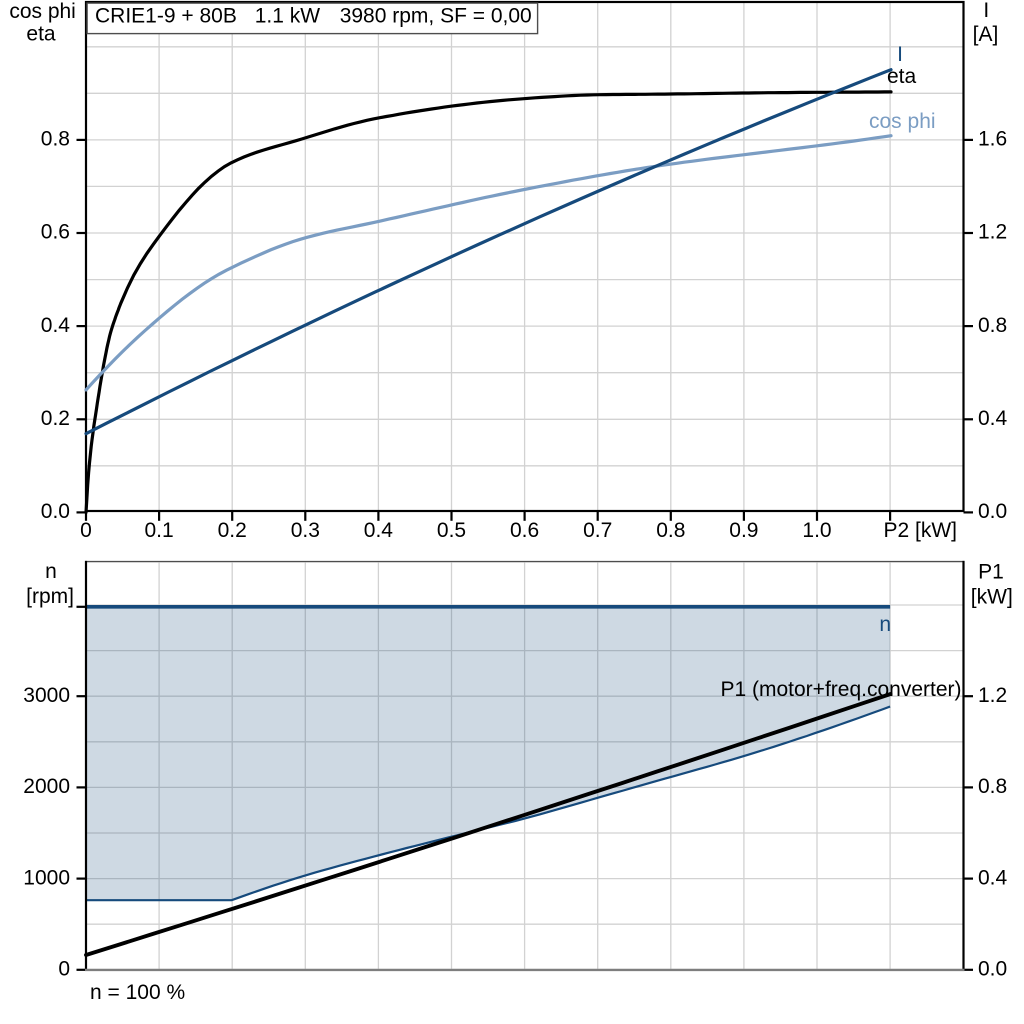 The image size is (1024, 1024). I want to click on svg-text: 1.0, so click(816, 530).